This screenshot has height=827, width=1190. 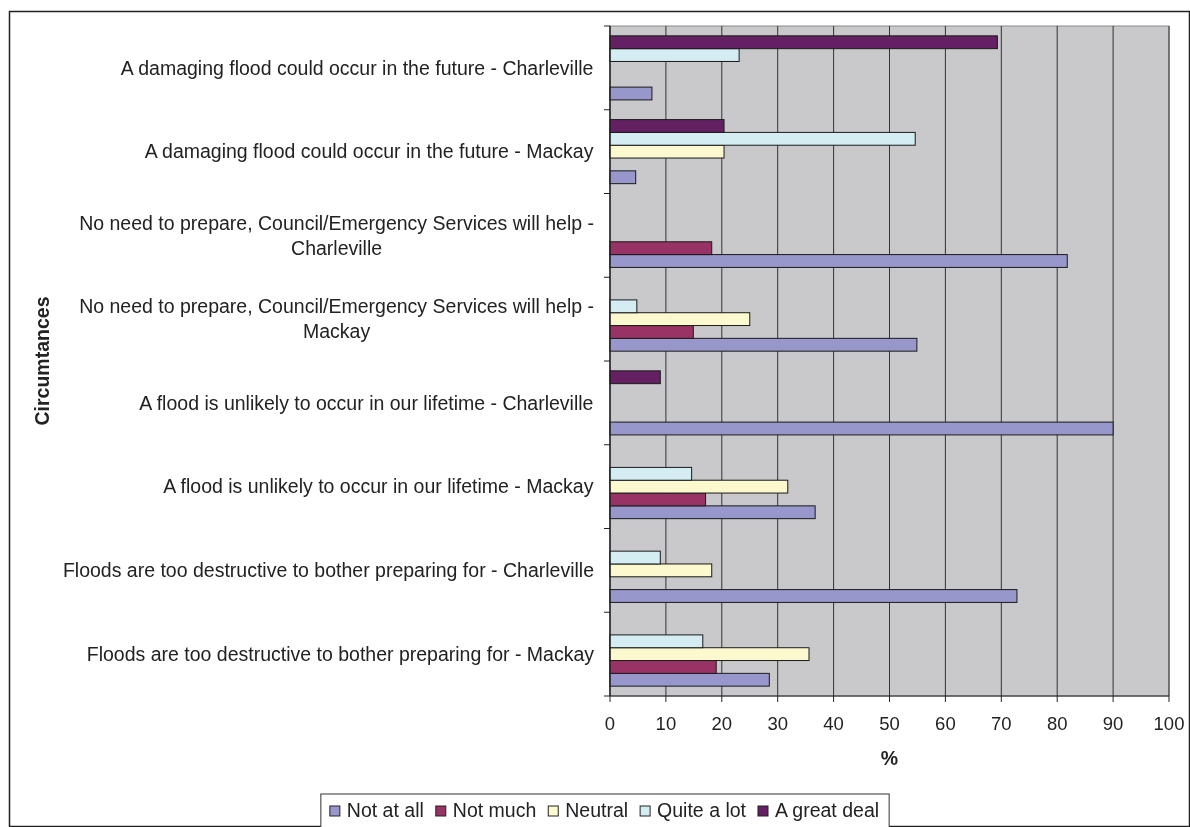 I want to click on x-tick-label: 10, so click(x=666, y=723).